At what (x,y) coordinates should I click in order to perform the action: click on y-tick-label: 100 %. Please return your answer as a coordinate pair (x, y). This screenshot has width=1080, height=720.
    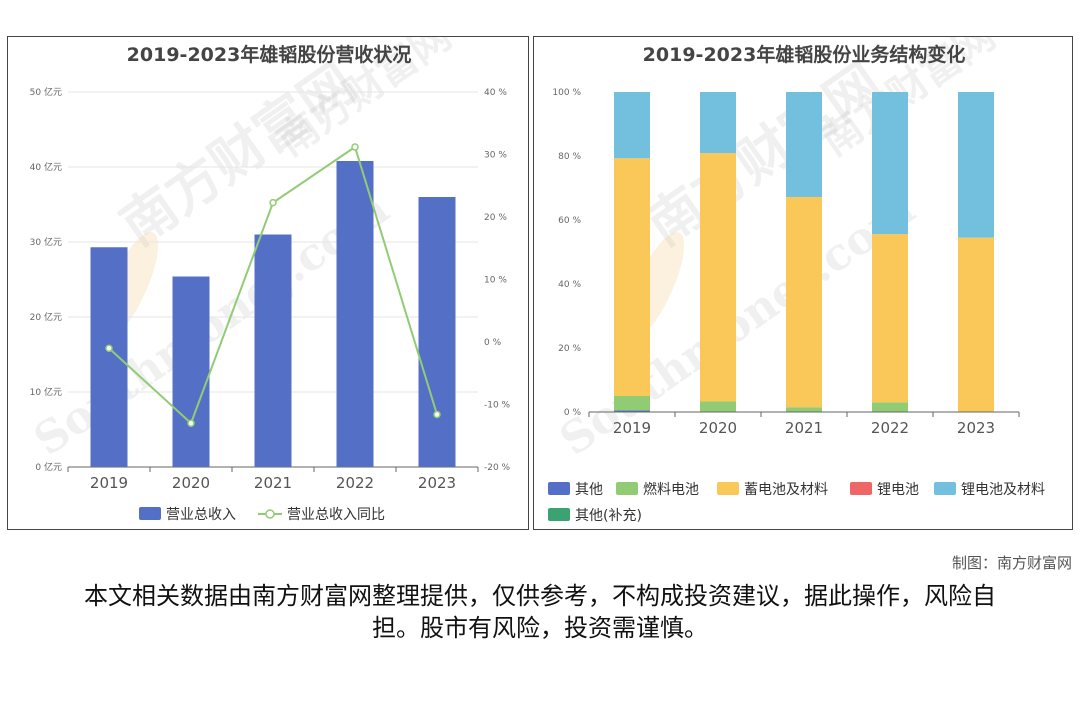
    Looking at the image, I should click on (566, 93).